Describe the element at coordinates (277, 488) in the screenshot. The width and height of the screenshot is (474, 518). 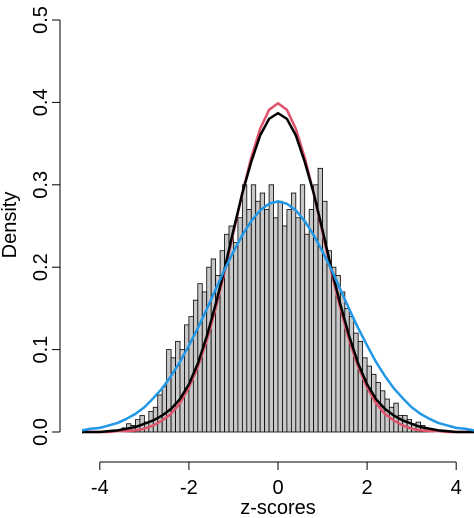
I see `x-tick-label: 0` at that location.